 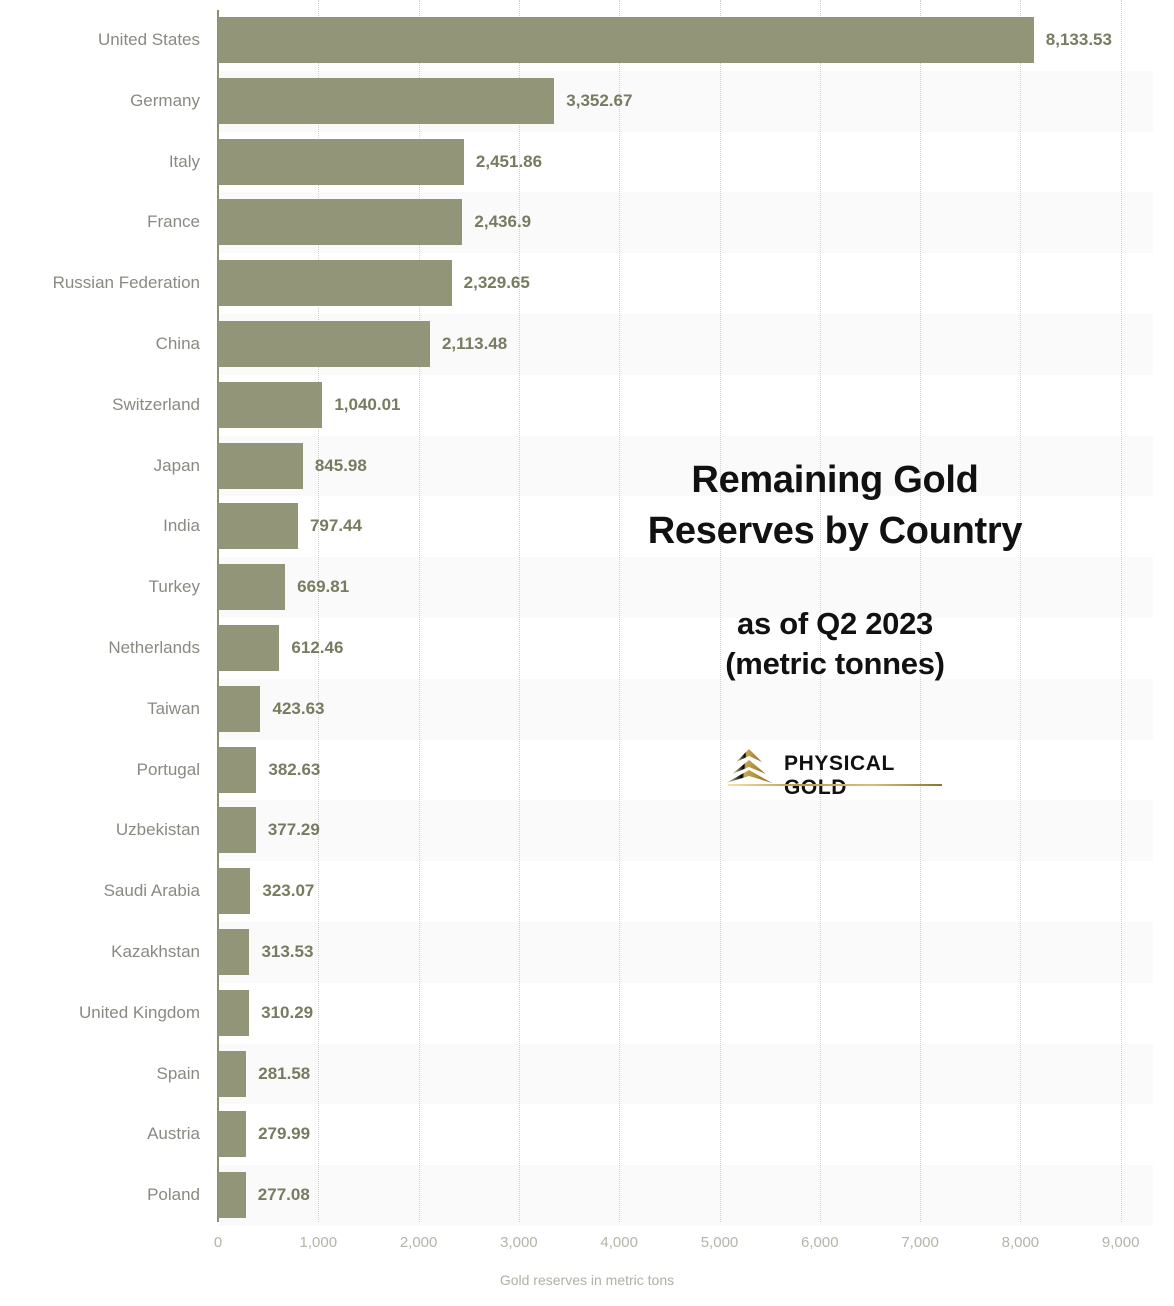 What do you see at coordinates (587, 465) in the screenshot?
I see `bar-row: Japan 845.98` at bounding box center [587, 465].